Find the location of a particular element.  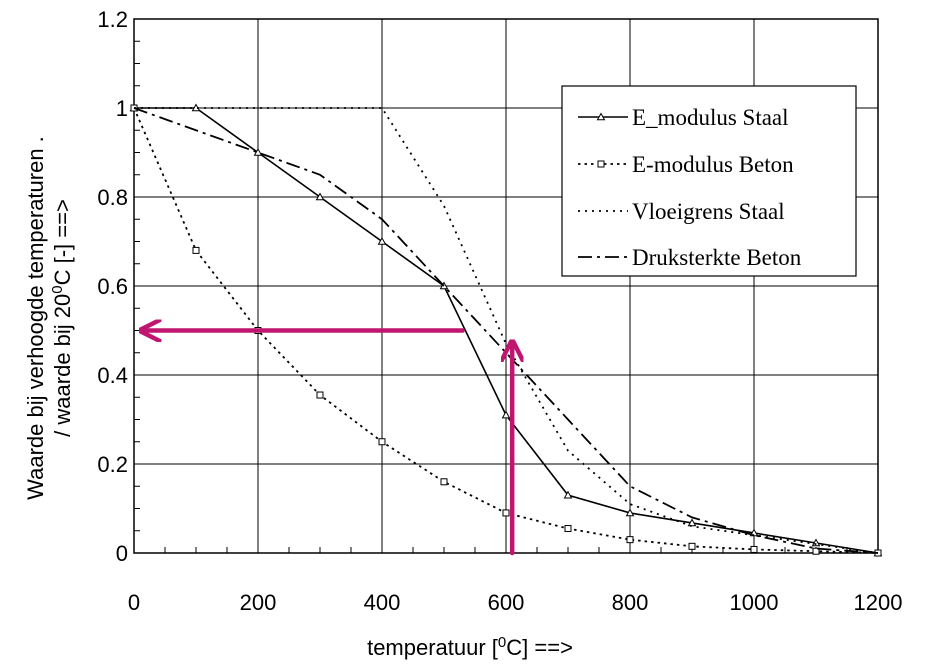

x-axis-label: temperatuur [0C] ==> is located at coordinates (470, 647).